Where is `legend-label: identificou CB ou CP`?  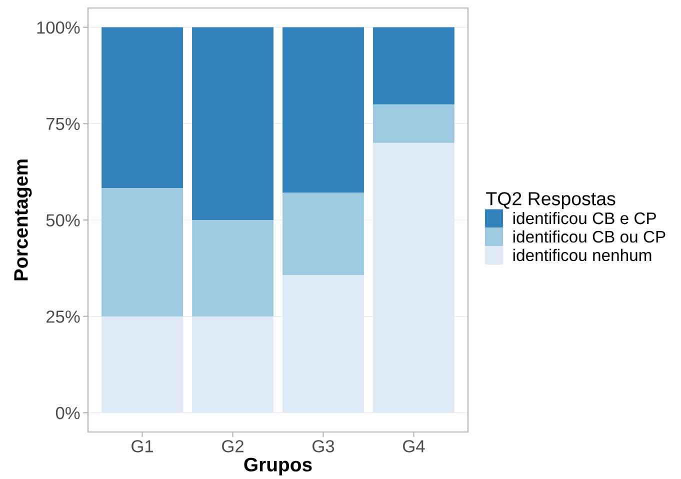 legend-label: identificou CB ou CP is located at coordinates (589, 236).